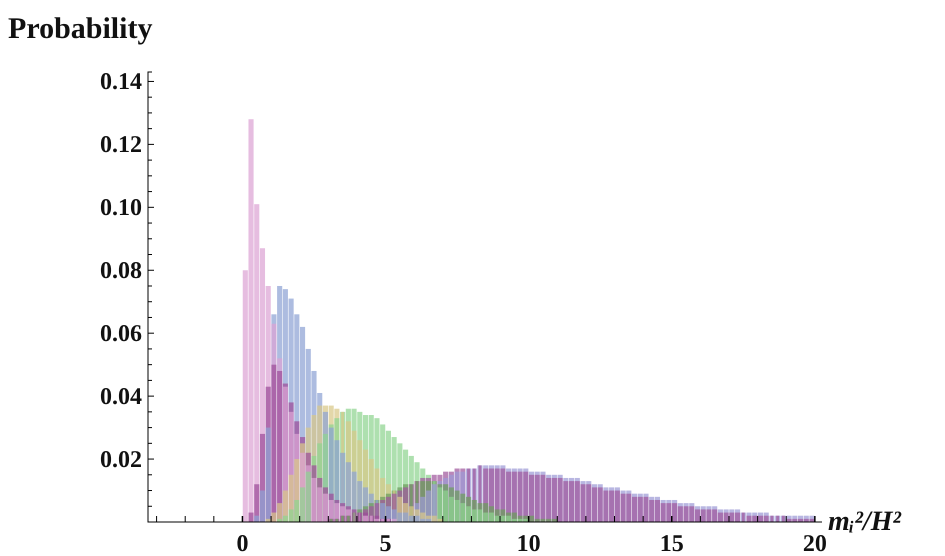  What do you see at coordinates (121, 271) in the screenshot?
I see `y-tick-label: 0.08` at bounding box center [121, 271].